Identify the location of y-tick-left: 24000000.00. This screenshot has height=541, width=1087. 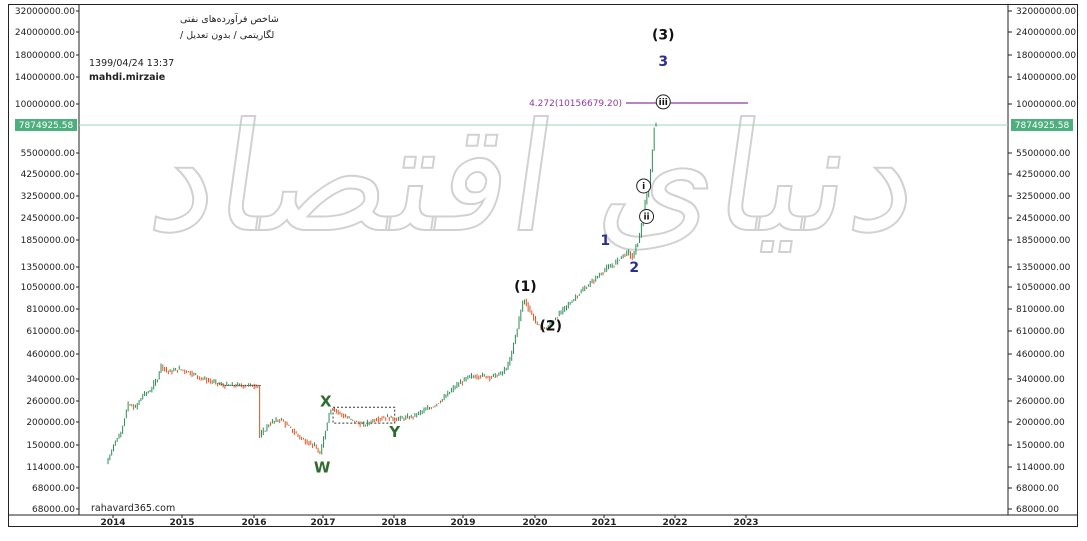
(45, 33).